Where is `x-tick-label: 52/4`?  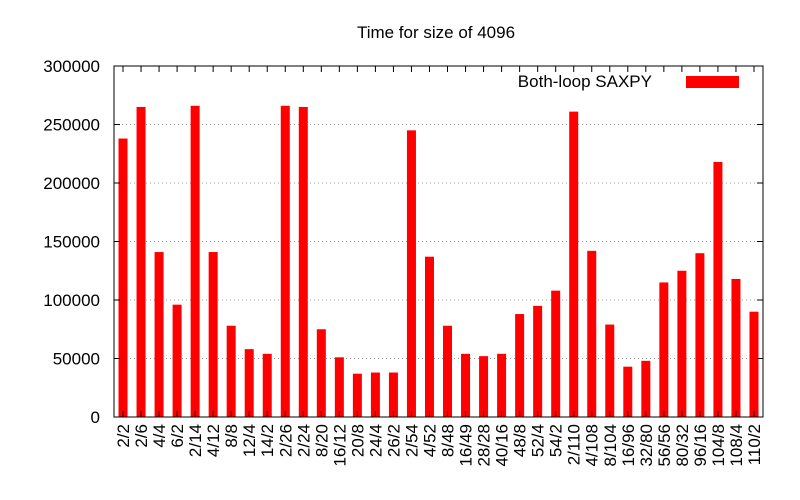
x-tick-label: 52/4 is located at coordinates (538, 440).